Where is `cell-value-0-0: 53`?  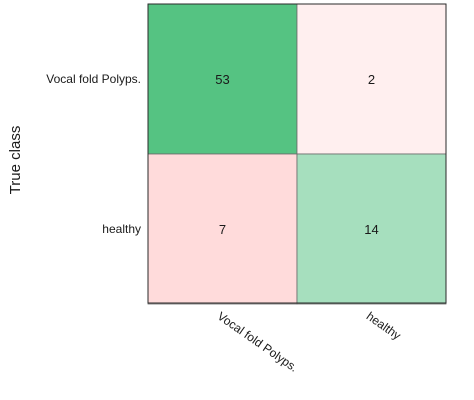 cell-value-0-0: 53 is located at coordinates (222, 79).